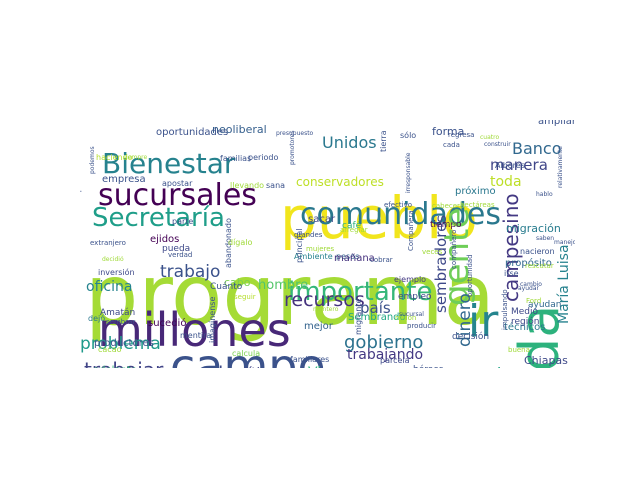 The width and height of the screenshot is (640, 480). I want to click on cloud-word: cada, so click(451, 145).